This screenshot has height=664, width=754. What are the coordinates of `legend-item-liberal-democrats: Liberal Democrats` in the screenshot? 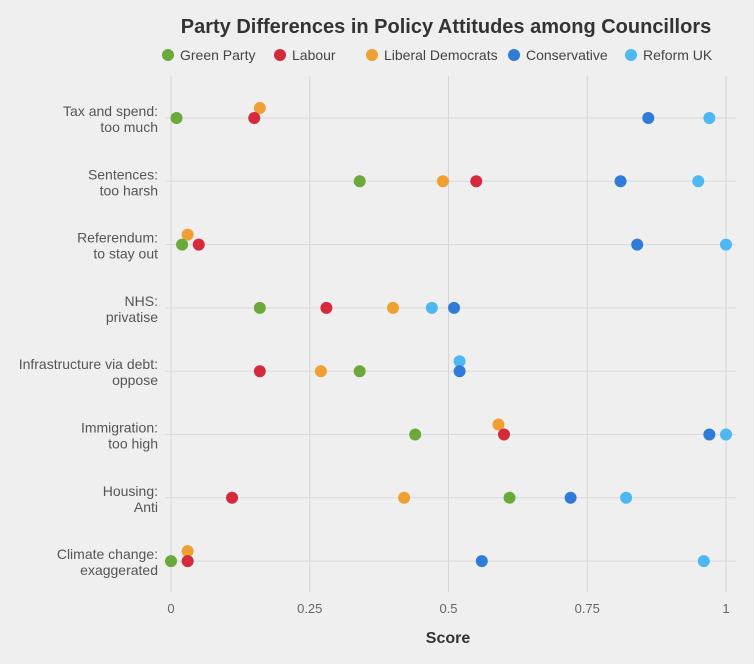 It's located at (432, 55).